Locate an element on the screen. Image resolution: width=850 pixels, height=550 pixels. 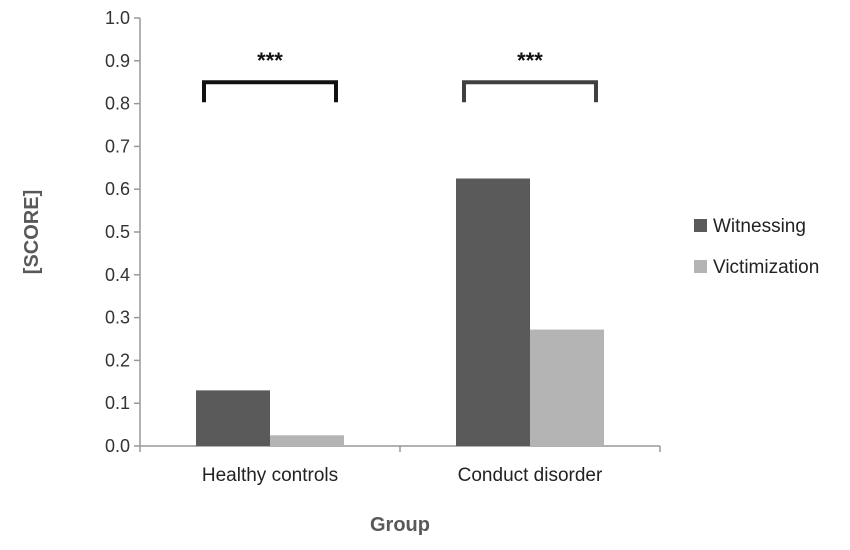
x-axis: Healthy controls Conduct disorder is located at coordinates (400, 465).